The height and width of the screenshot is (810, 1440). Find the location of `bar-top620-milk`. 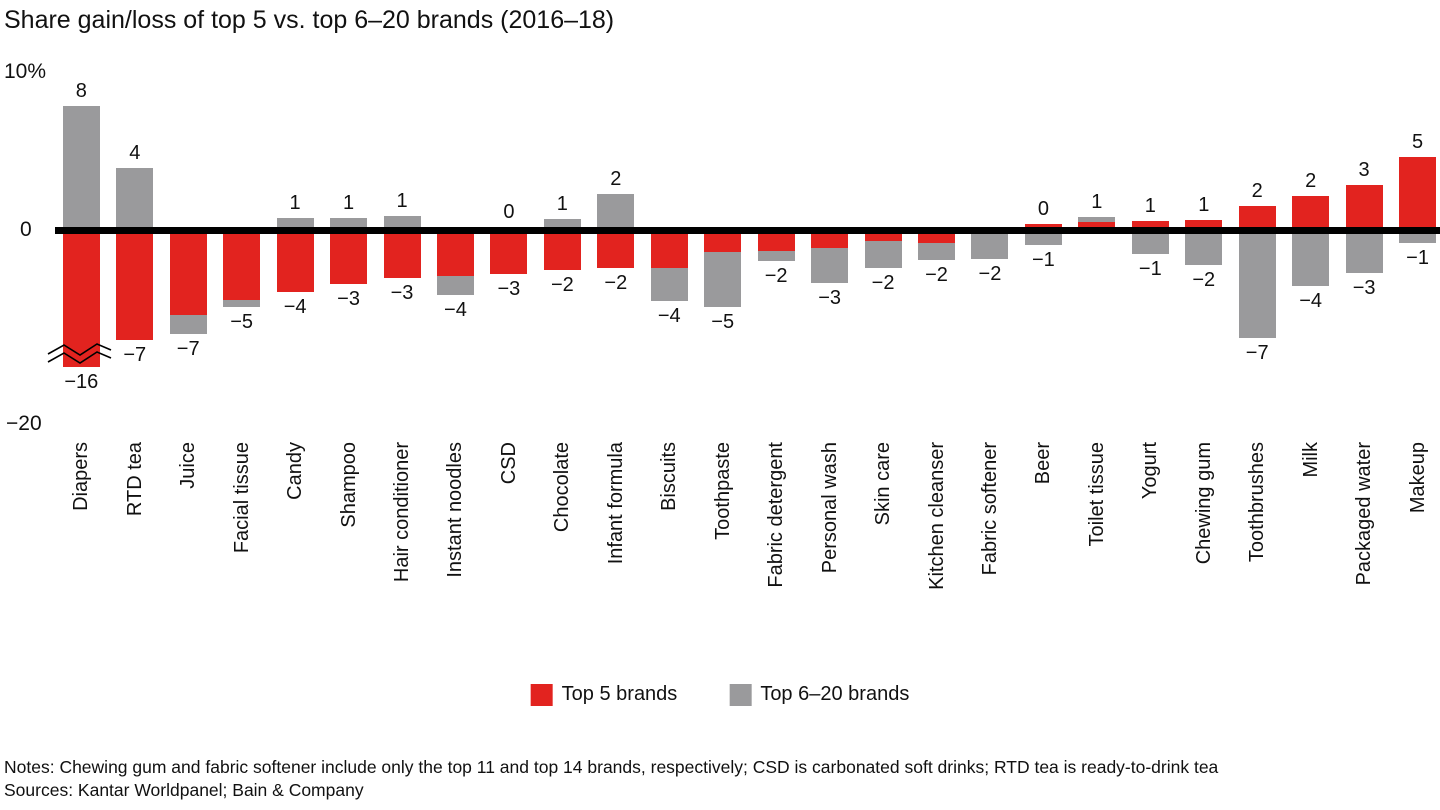

bar-top620-milk is located at coordinates (1311, 258).